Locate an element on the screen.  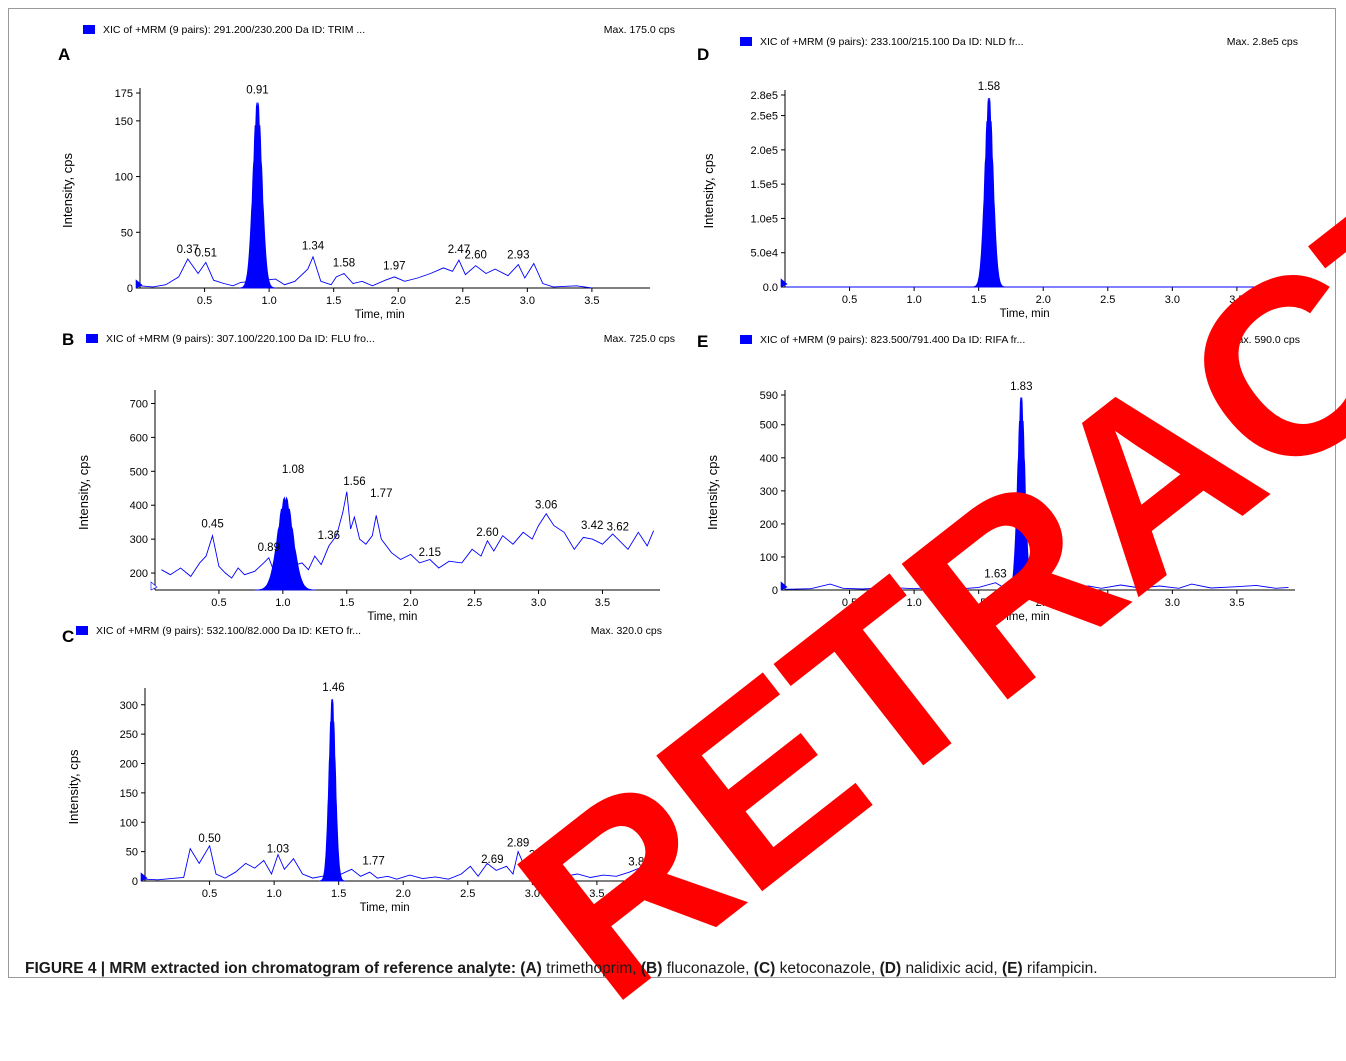
caption-tag-a: (A) is located at coordinates (531, 968).